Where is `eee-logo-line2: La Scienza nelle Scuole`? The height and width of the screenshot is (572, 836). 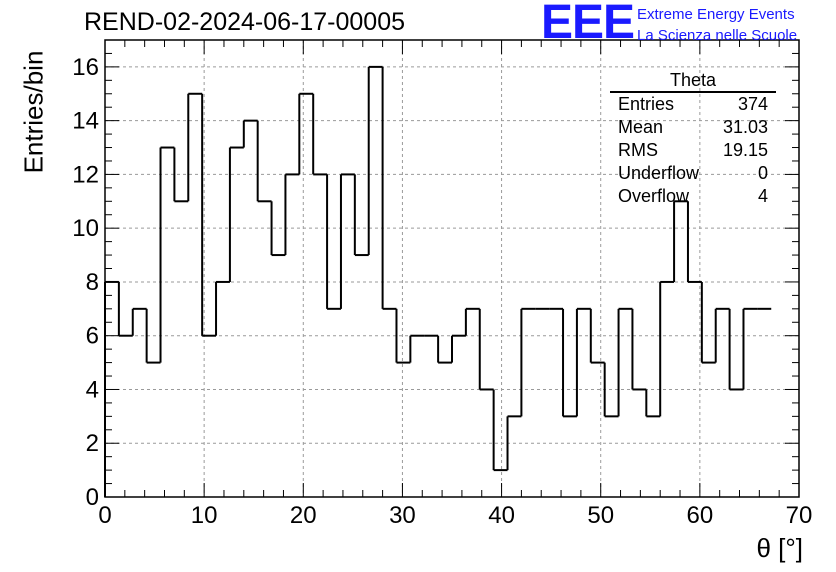
eee-logo-line2: La Scienza nelle Scuole is located at coordinates (717, 35).